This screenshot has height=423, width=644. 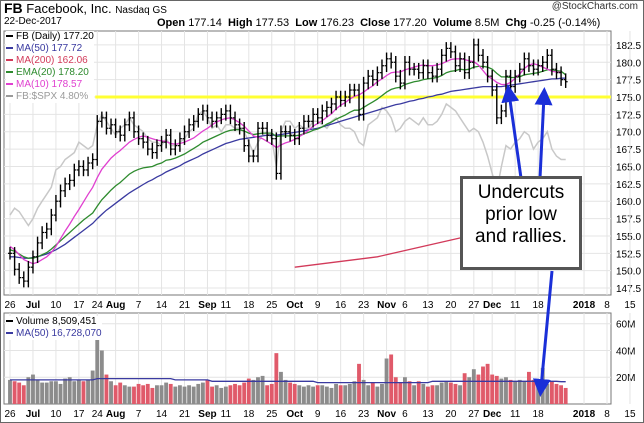 What do you see at coordinates (487, 23) in the screenshot?
I see `volume-value: 8.5M` at bounding box center [487, 23].